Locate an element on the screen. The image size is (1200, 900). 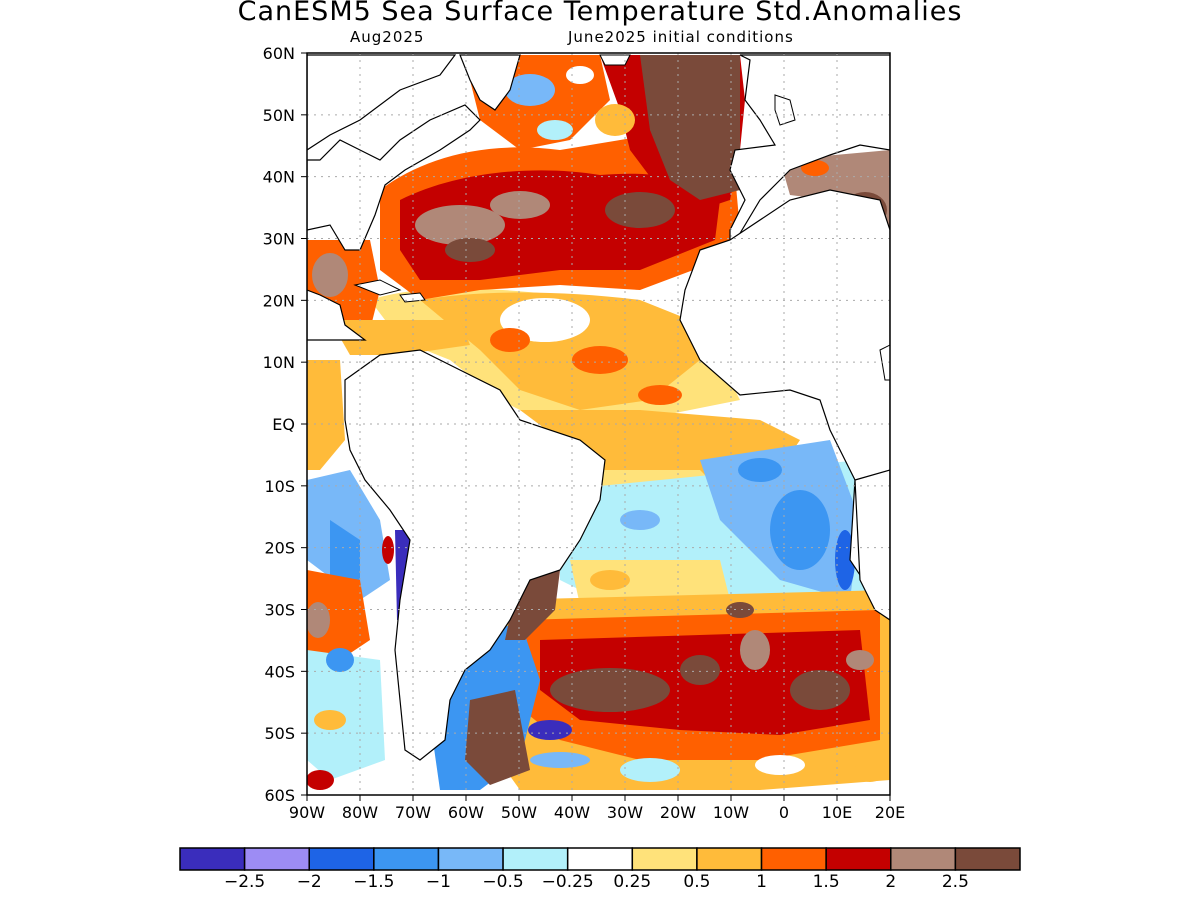
lat-tick-label: 60S is located at coordinates (279, 795).